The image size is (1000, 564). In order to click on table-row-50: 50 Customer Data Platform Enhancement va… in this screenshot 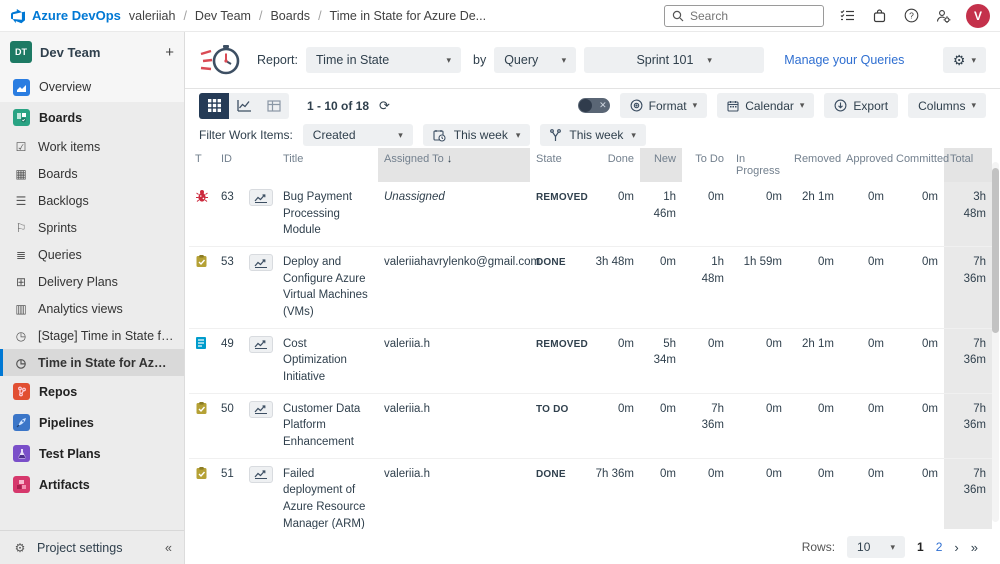, I will do `click(590, 426)`.